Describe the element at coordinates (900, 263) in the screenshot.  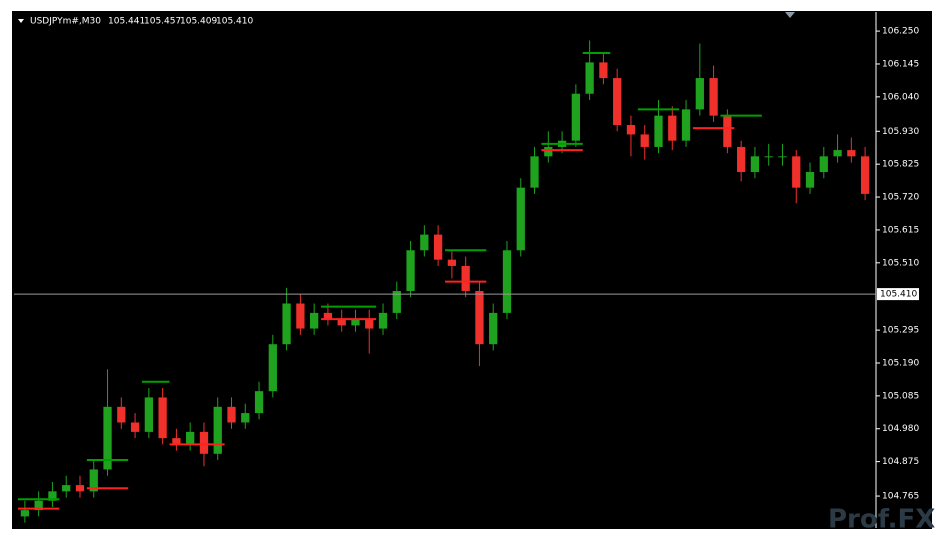
I see `y-tick-label: 105.510` at that location.